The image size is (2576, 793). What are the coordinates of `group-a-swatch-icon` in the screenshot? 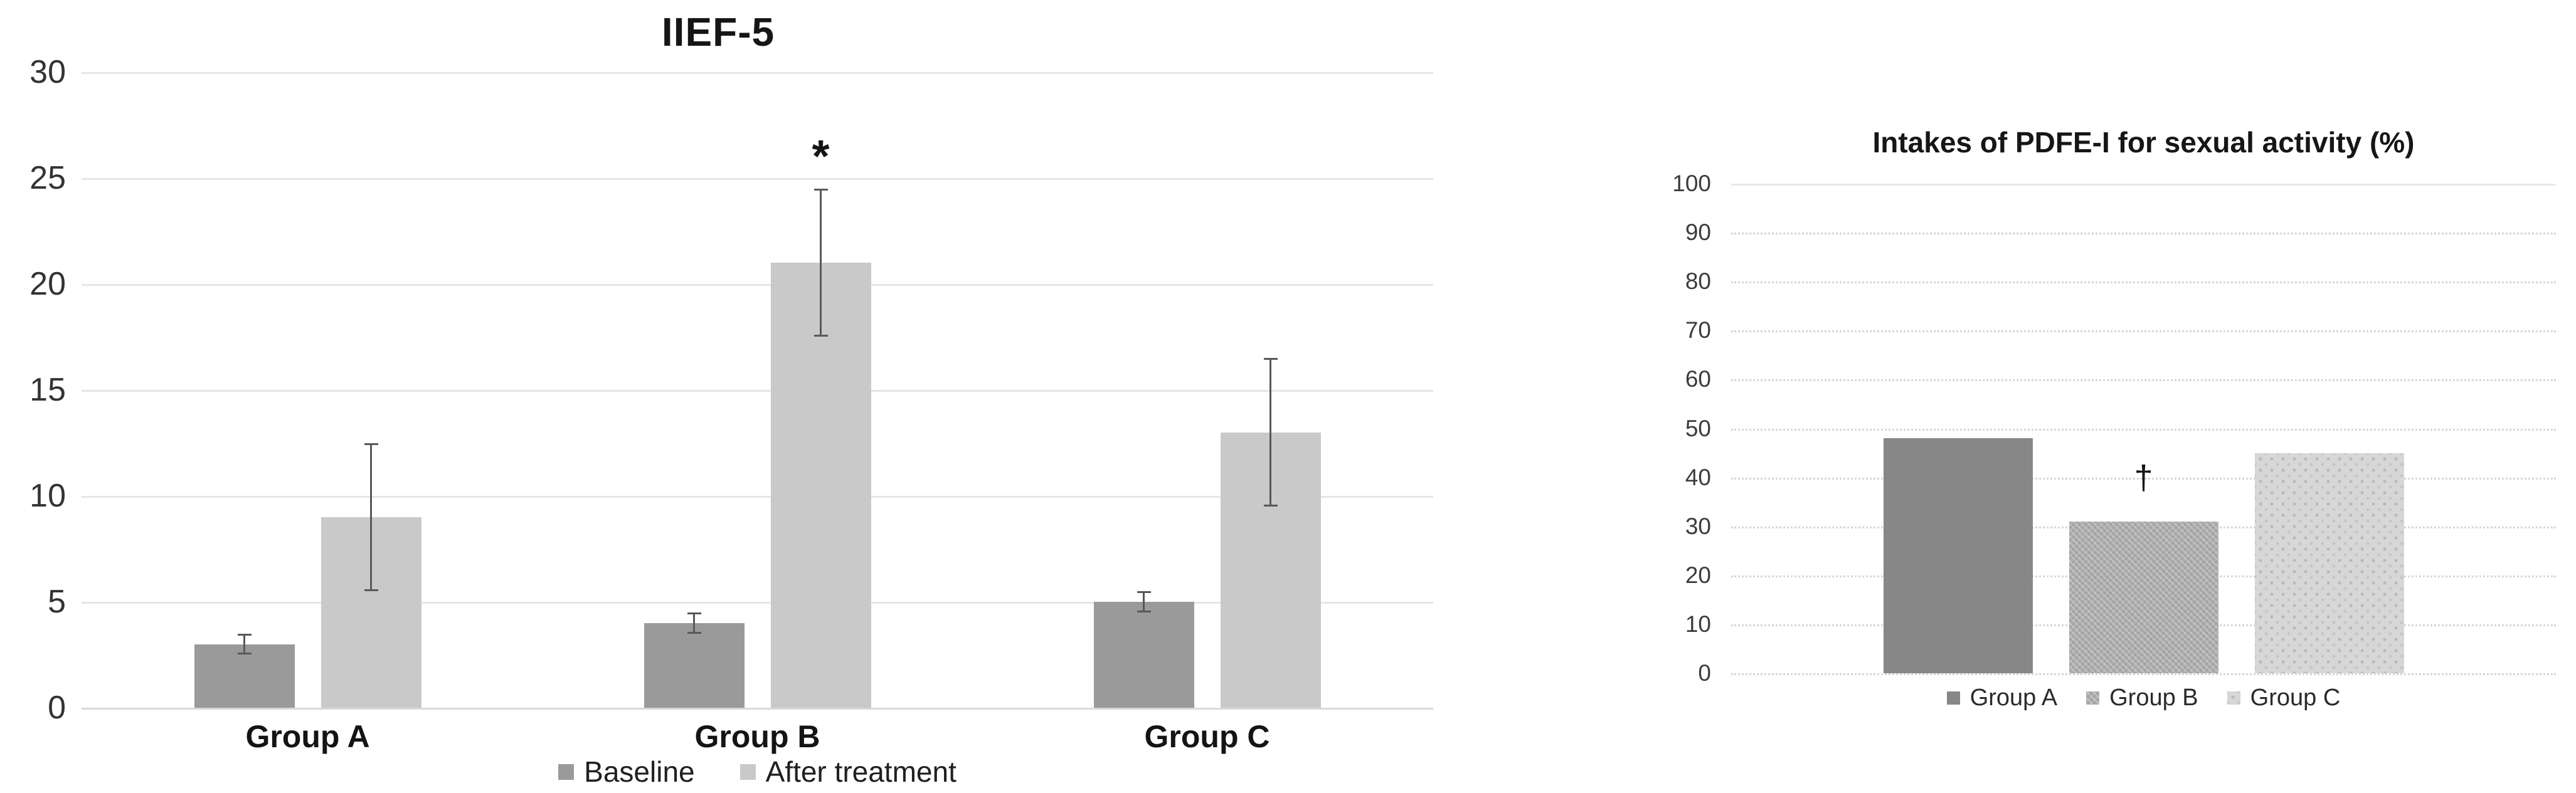 It's located at (1953, 698).